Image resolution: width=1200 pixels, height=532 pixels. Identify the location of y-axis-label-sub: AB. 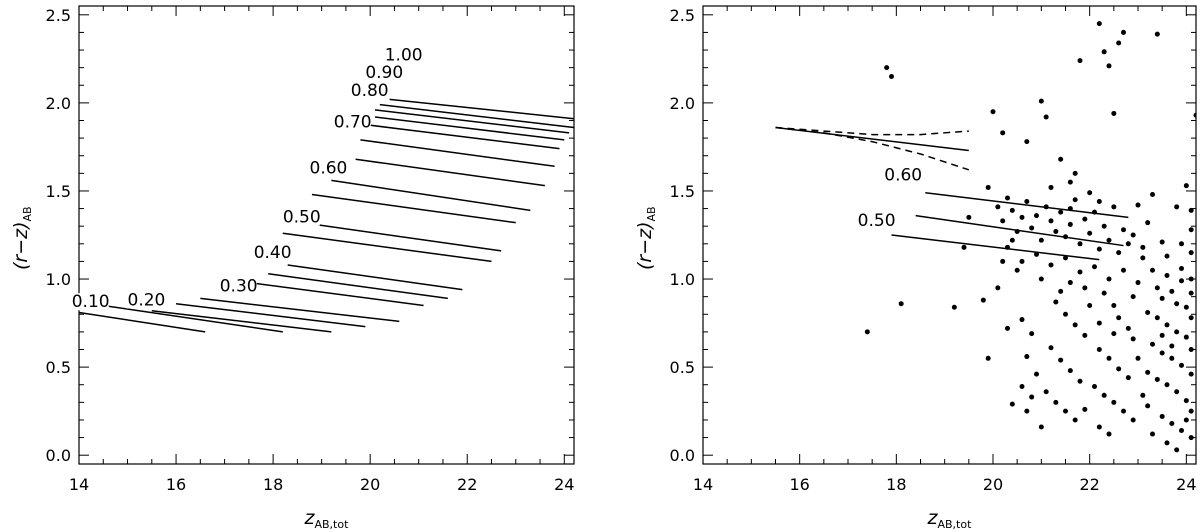
(27, 213).